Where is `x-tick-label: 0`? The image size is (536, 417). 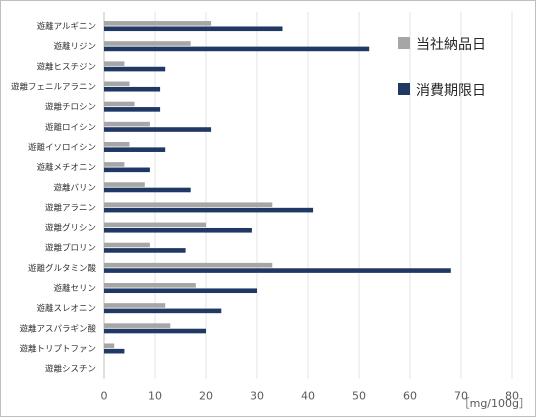
x-tick-label: 0 is located at coordinates (104, 396).